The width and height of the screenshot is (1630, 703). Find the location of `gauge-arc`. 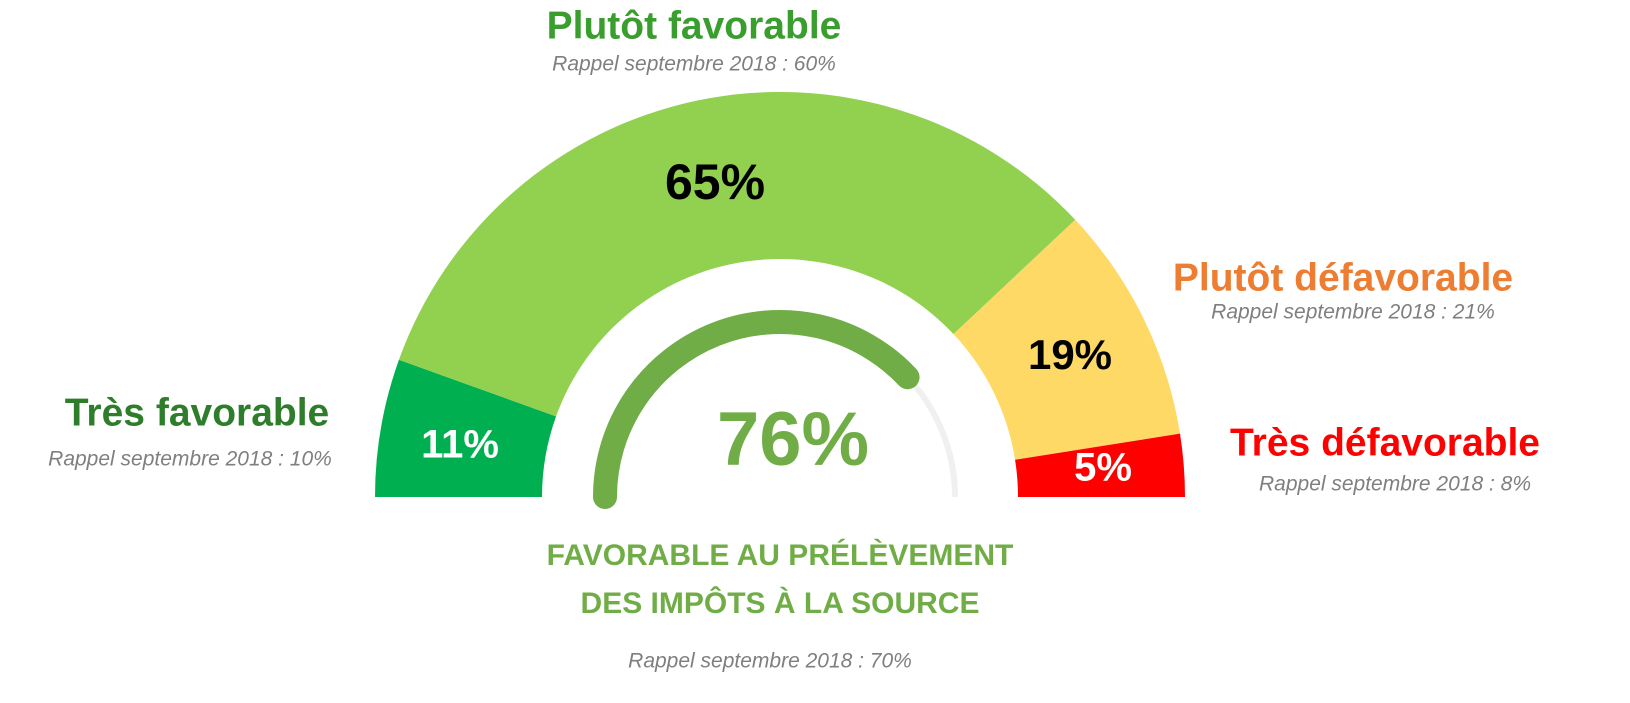

gauge-arc is located at coordinates (756, 409).